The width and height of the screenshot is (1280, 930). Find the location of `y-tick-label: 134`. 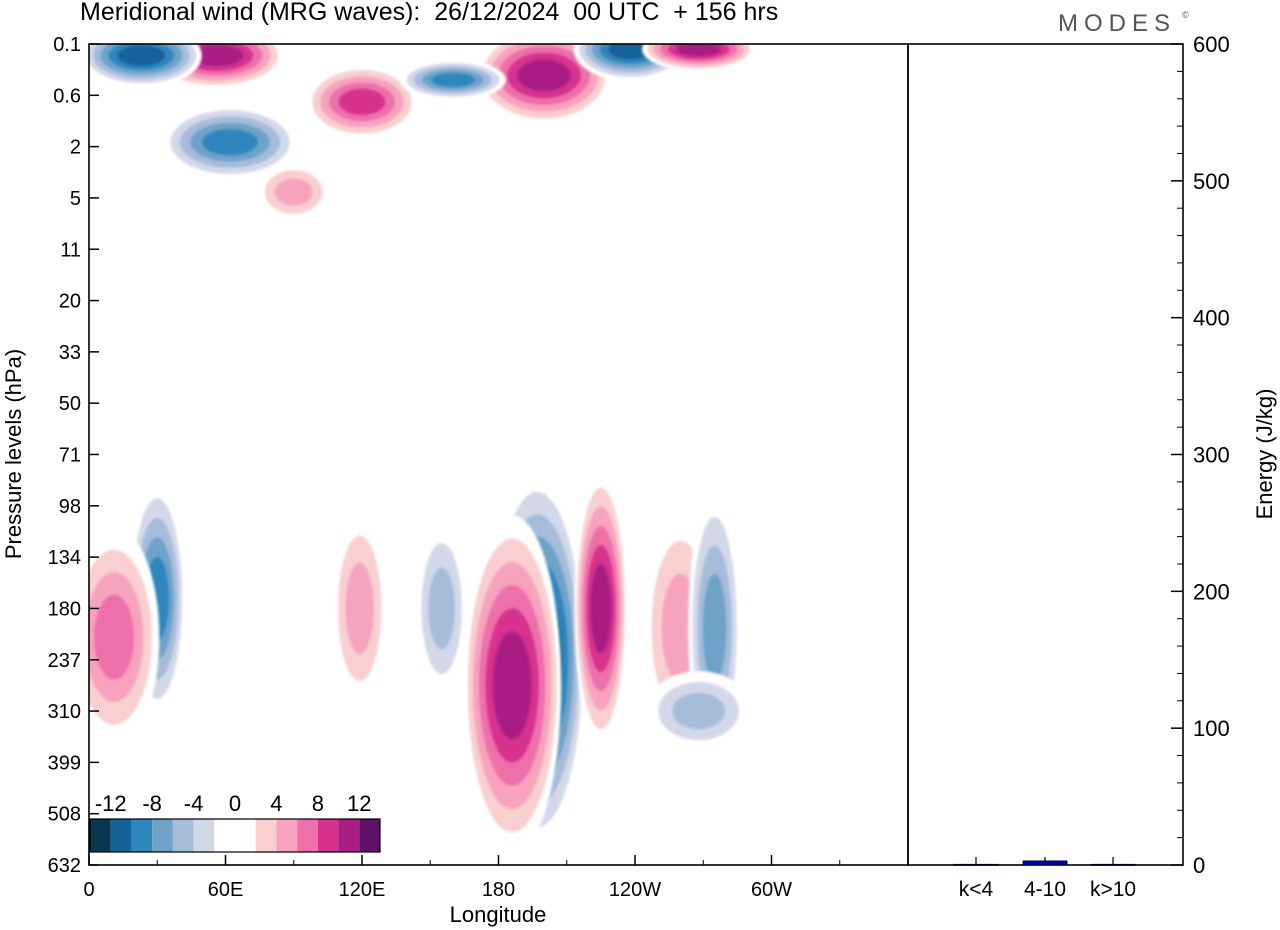

y-tick-label: 134 is located at coordinates (64, 558).